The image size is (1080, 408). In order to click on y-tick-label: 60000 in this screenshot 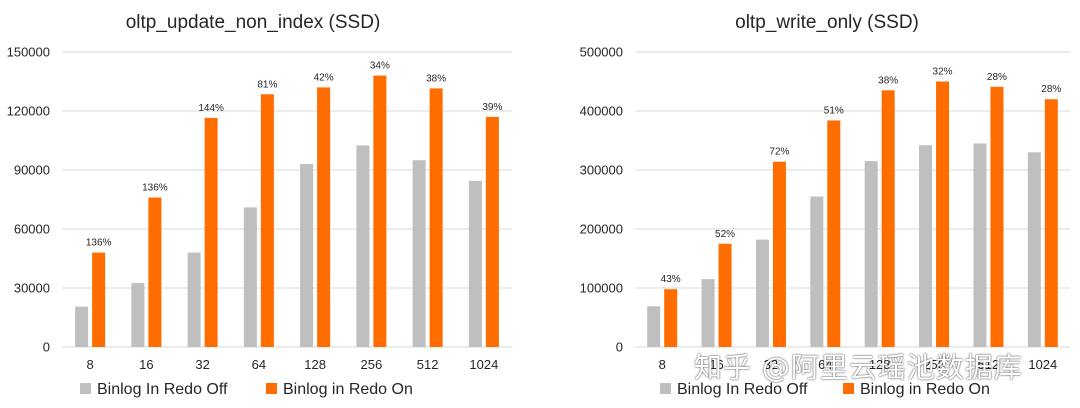, I will do `click(32, 229)`.